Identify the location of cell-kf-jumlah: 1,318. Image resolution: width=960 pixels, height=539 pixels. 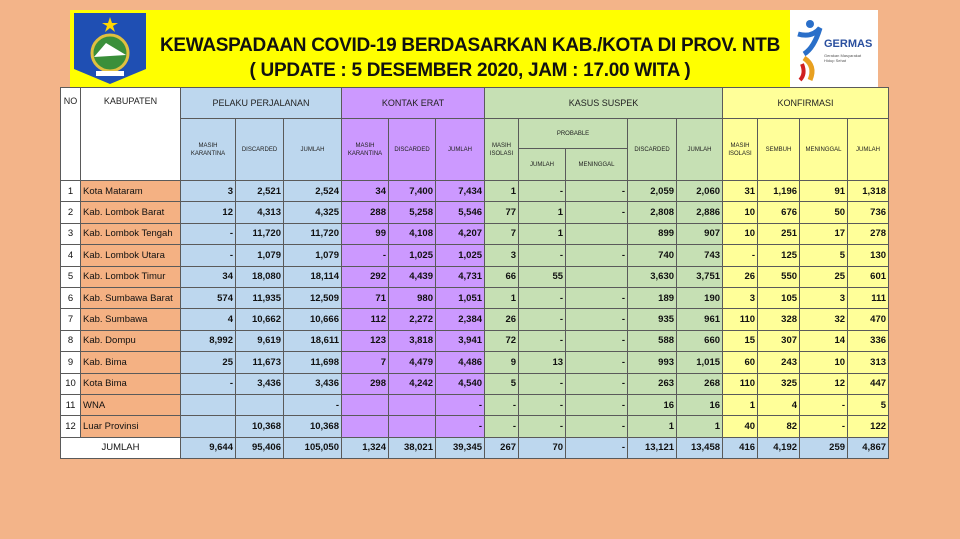
(868, 191).